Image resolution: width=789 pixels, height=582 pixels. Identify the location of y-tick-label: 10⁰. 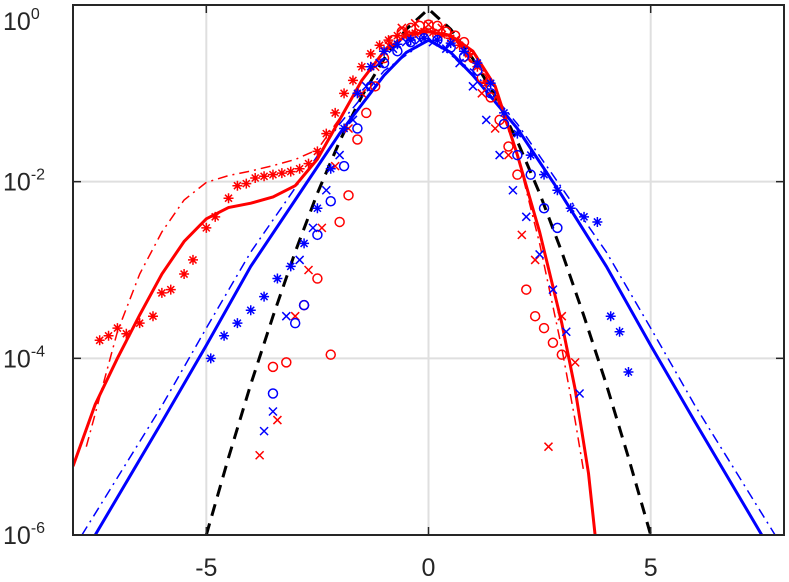
(21, 21).